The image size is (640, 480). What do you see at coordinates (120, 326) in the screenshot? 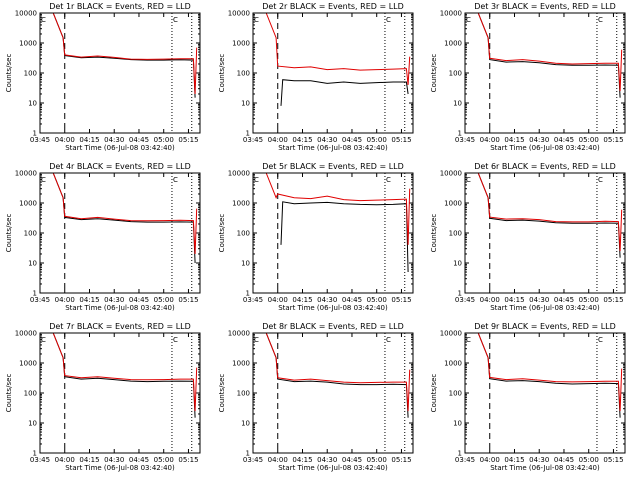
I see `panel-title: Det 7r BLACK = Events, RED = LLD` at bounding box center [120, 326].